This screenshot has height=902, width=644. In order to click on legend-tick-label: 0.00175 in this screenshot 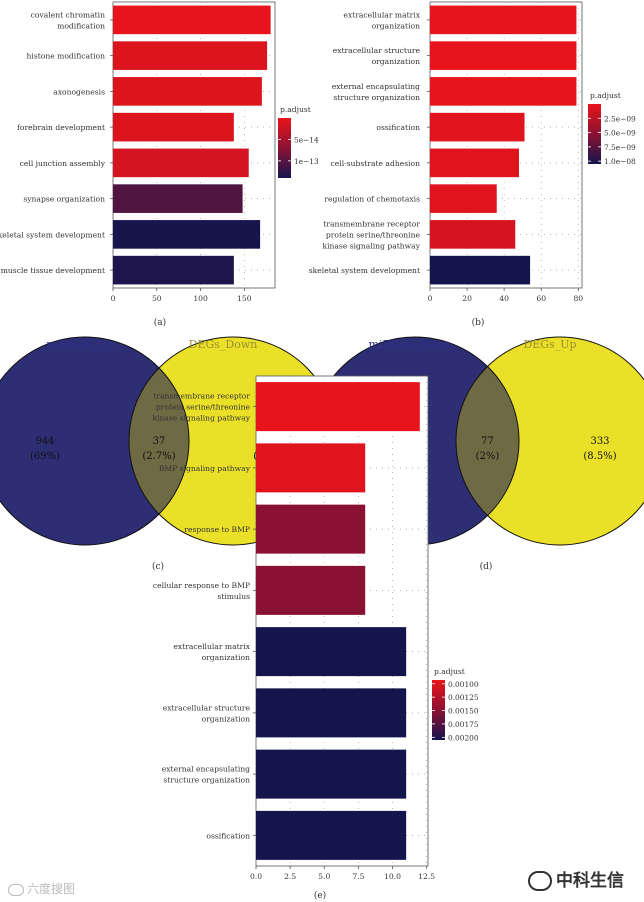, I will do `click(463, 724)`.